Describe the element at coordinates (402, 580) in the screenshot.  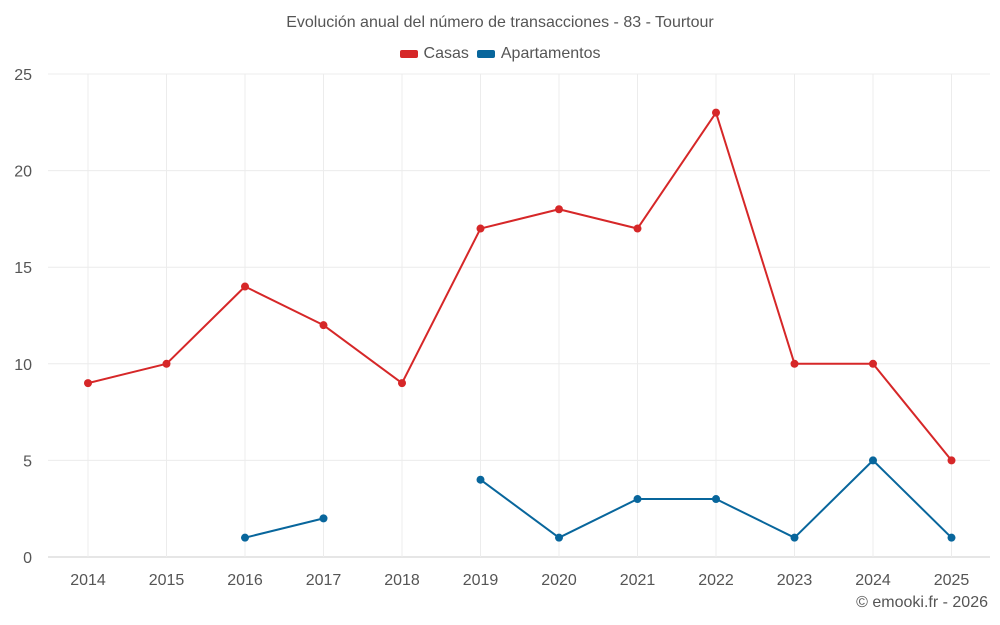
I see `x-tick-label-2018: 2018` at that location.